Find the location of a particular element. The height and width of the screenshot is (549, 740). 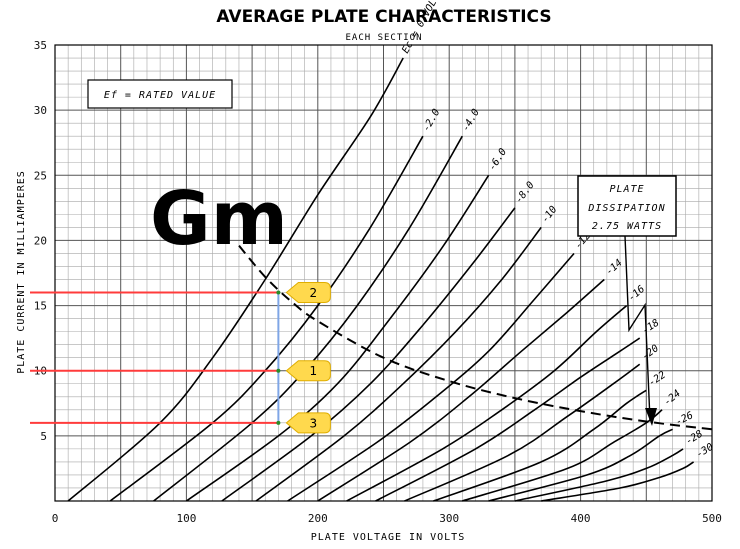

x-tick-label: 0 is located at coordinates (55, 518).